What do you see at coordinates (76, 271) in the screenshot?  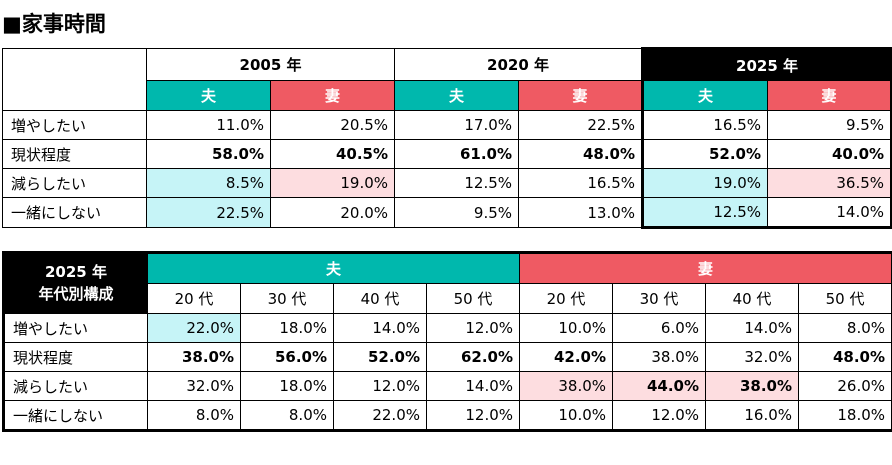 I see `corner-year: 2025 年` at bounding box center [76, 271].